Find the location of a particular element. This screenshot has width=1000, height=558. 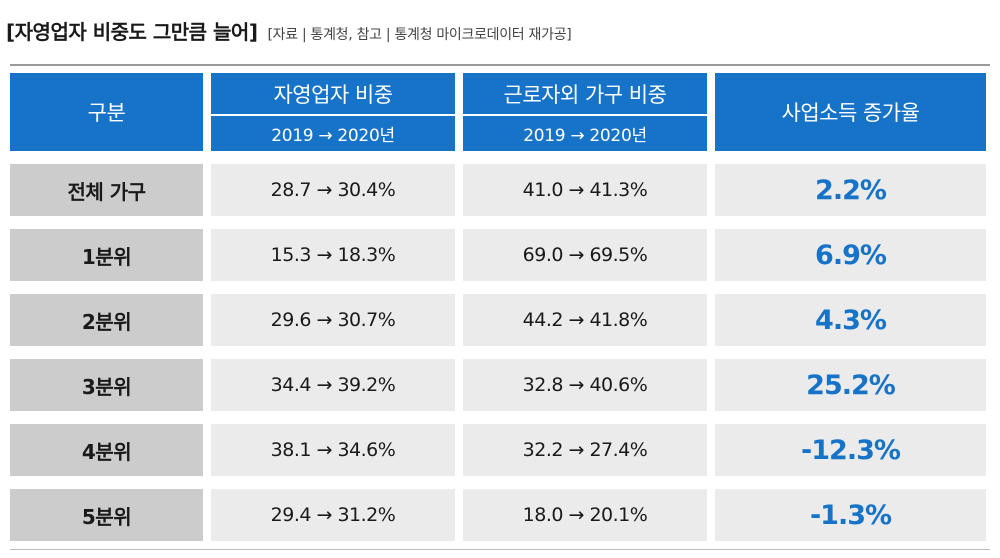

nonworker-share-3: 32.8 → 40.6% is located at coordinates (585, 385).